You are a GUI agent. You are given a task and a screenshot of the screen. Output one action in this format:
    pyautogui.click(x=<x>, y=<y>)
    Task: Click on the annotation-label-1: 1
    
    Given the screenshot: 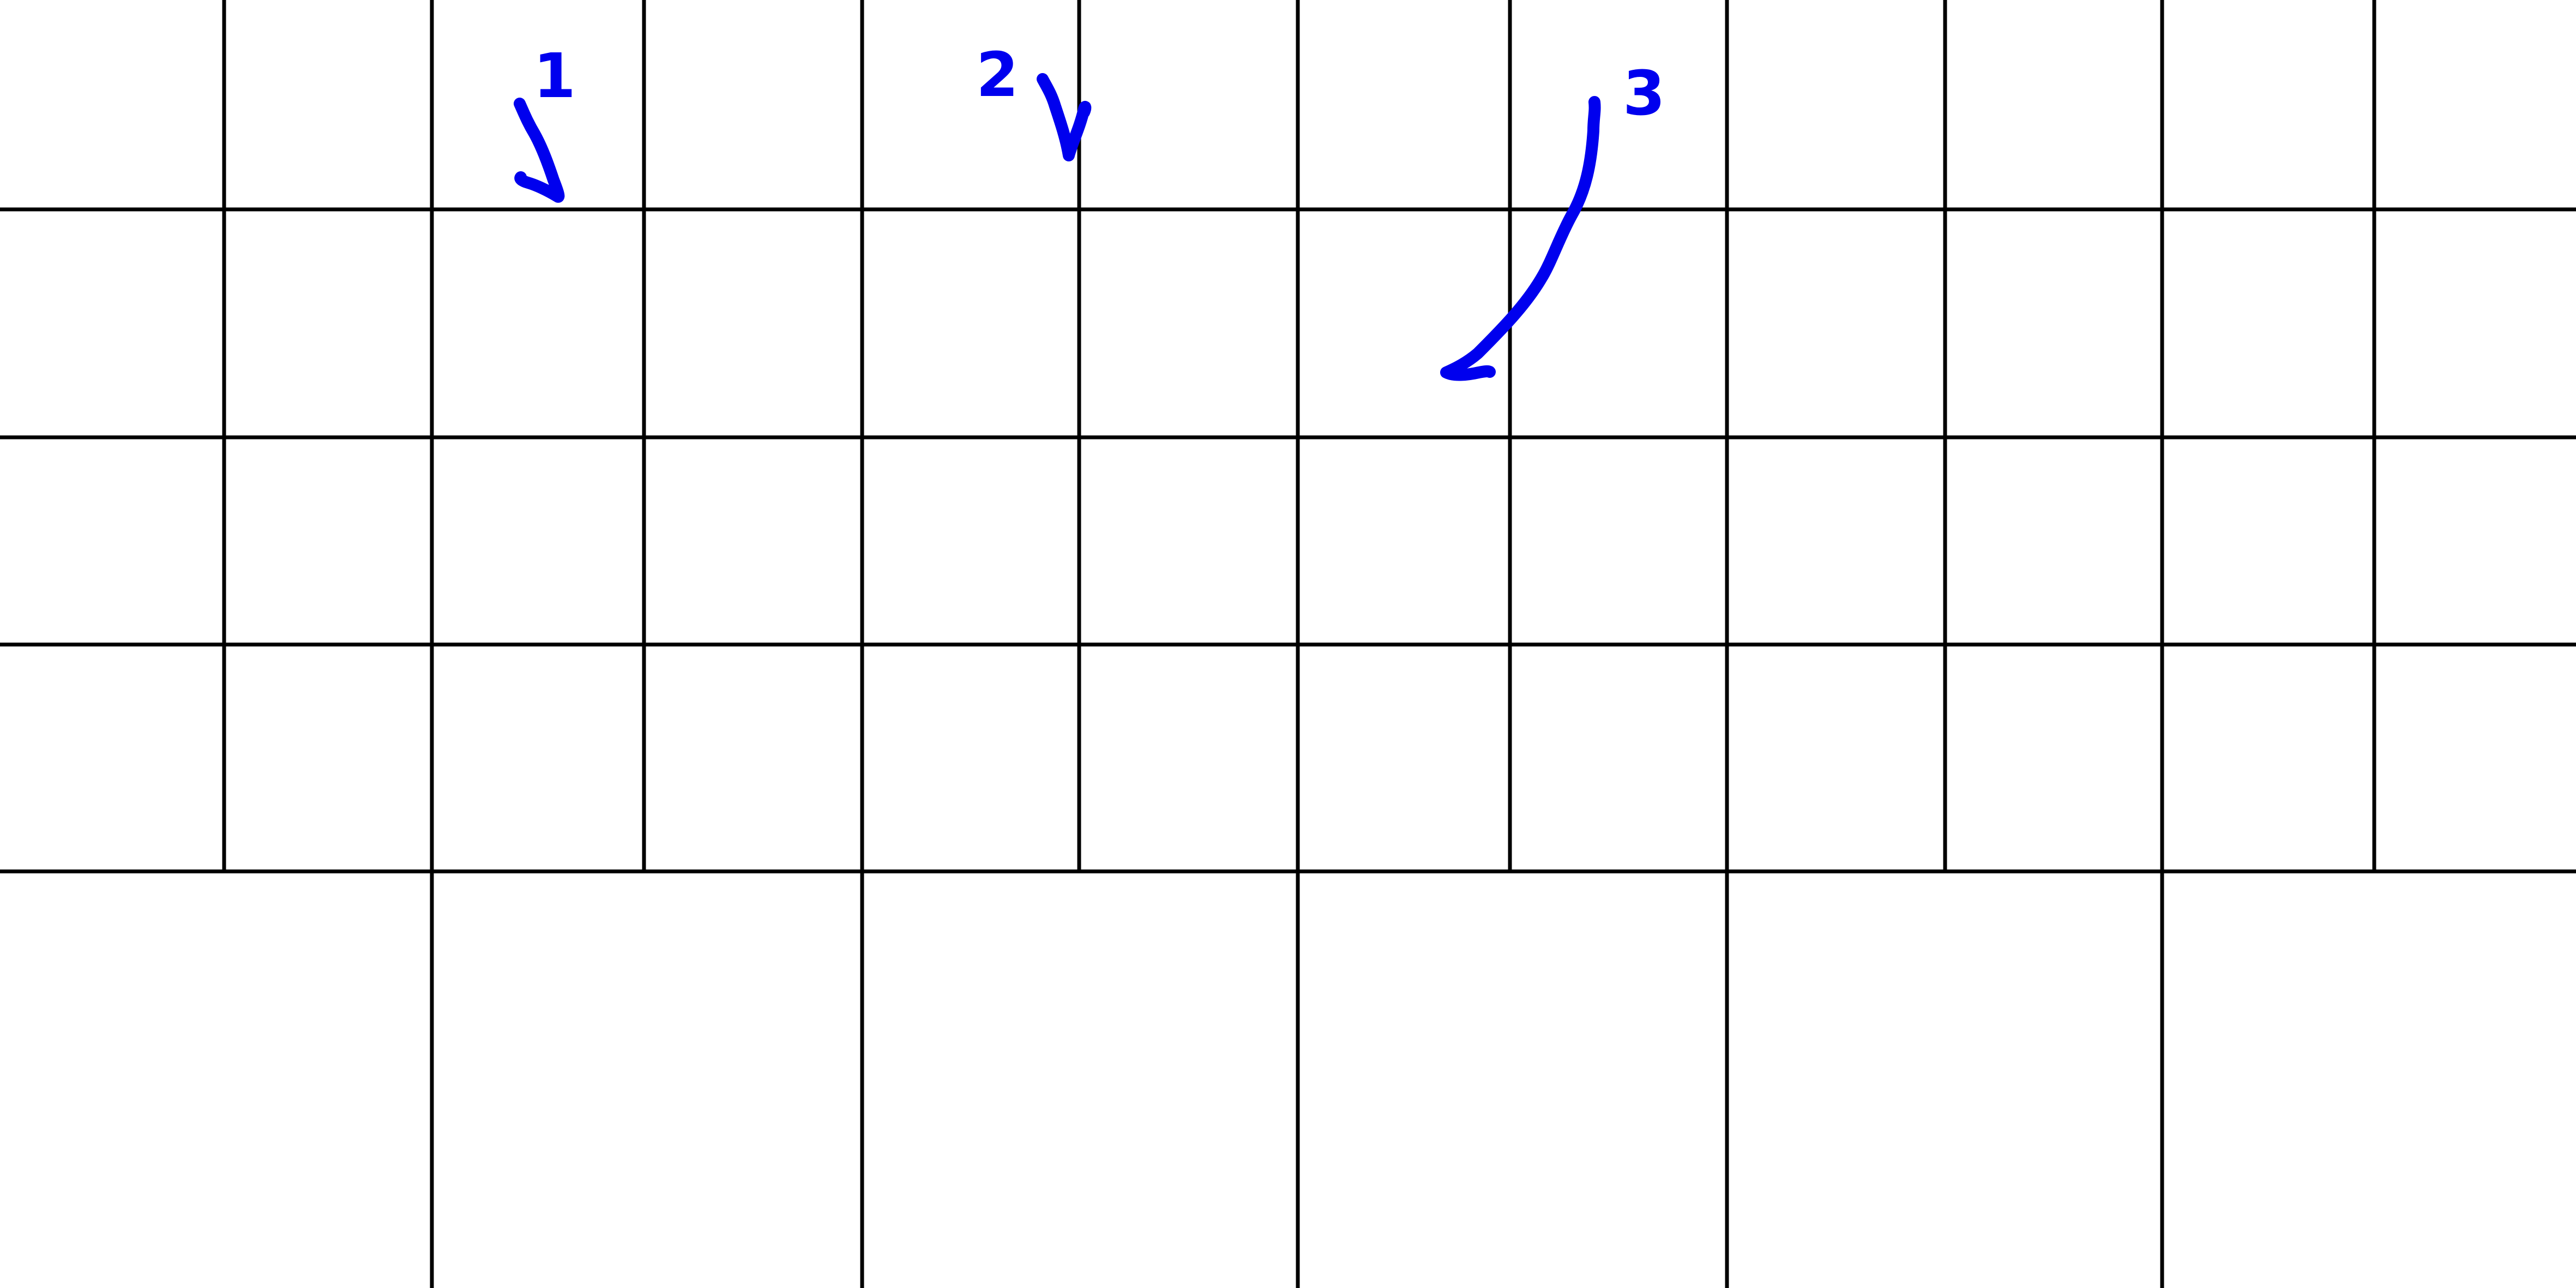 What is the action you would take?
    pyautogui.click(x=554, y=76)
    